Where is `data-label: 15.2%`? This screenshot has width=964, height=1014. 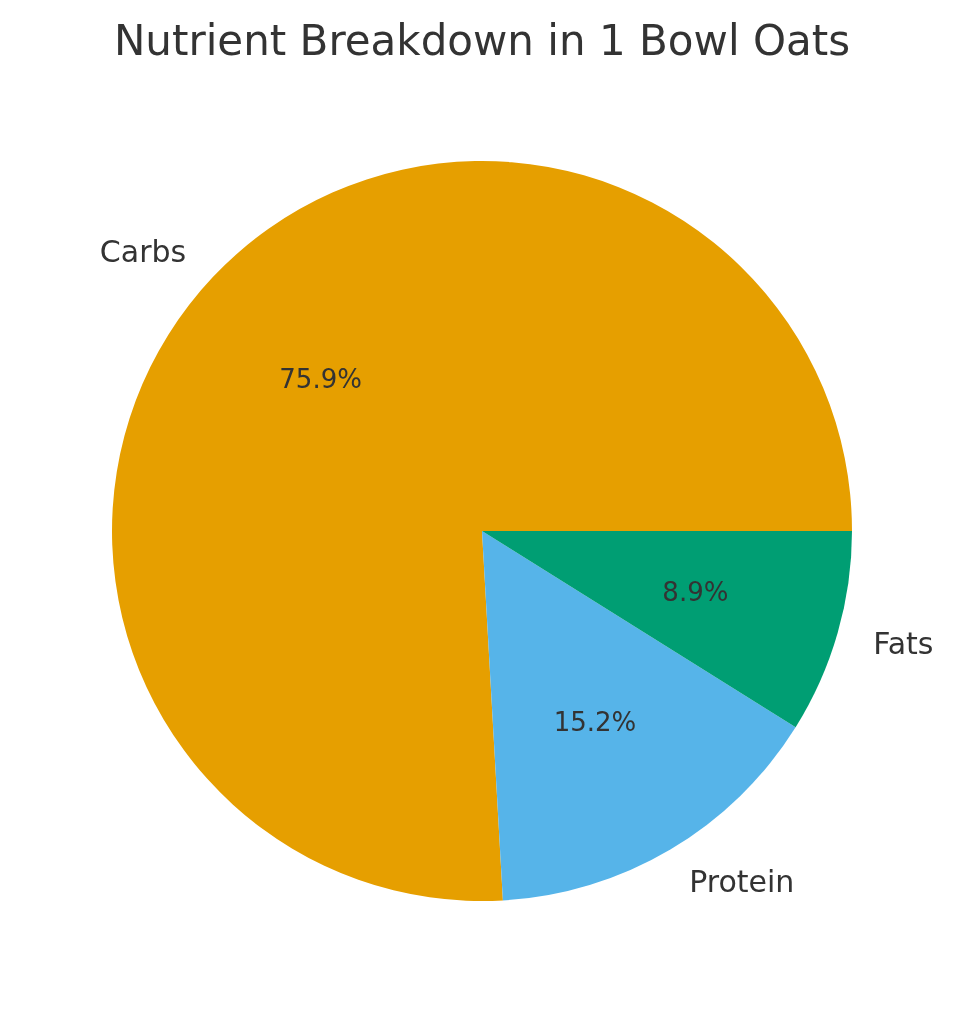
data-label: 15.2% is located at coordinates (595, 722).